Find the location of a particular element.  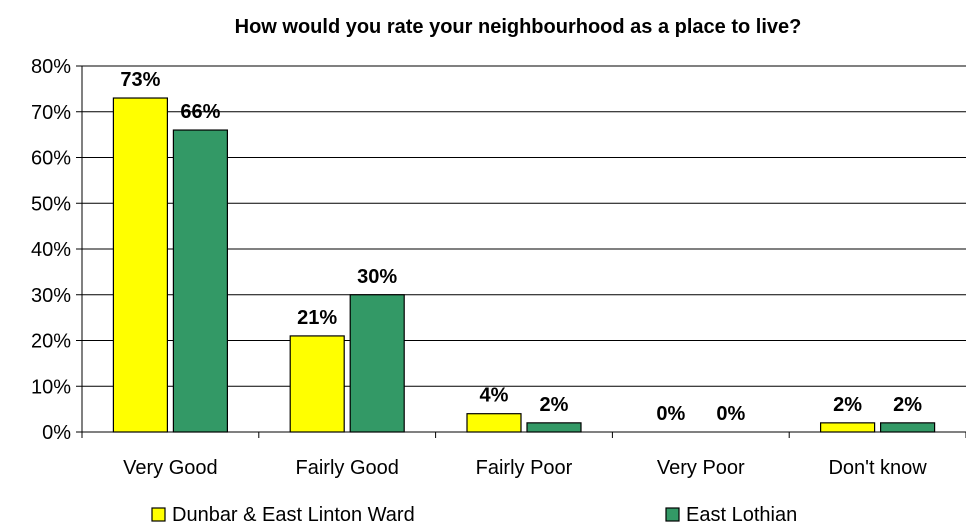

data-label: 73% is located at coordinates (140, 80).